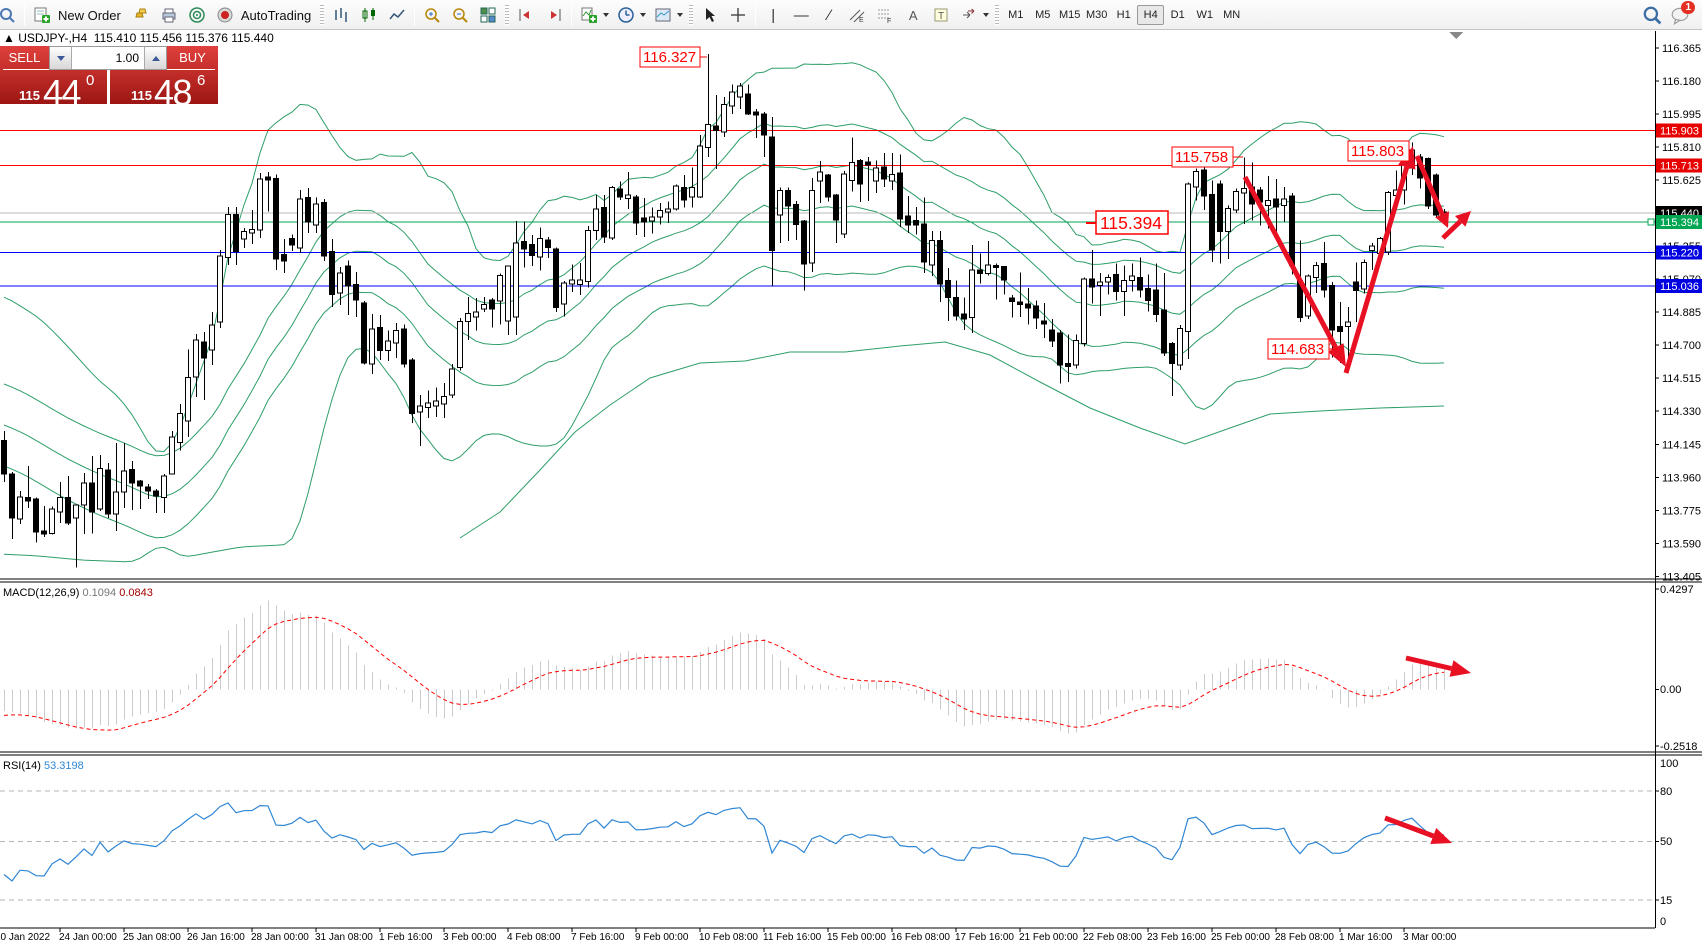 This screenshot has width=1702, height=949. I want to click on svg-text: 114.145, so click(1681, 445).